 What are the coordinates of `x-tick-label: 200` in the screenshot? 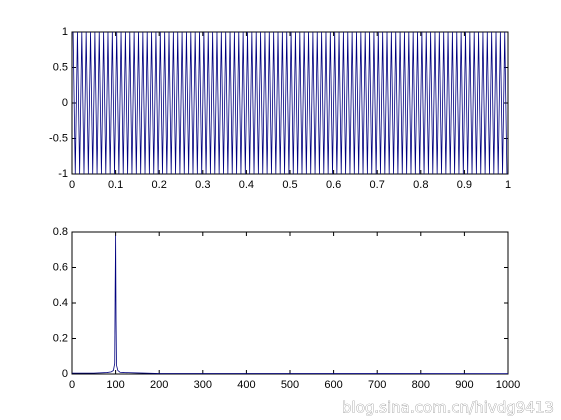 It's located at (159, 385).